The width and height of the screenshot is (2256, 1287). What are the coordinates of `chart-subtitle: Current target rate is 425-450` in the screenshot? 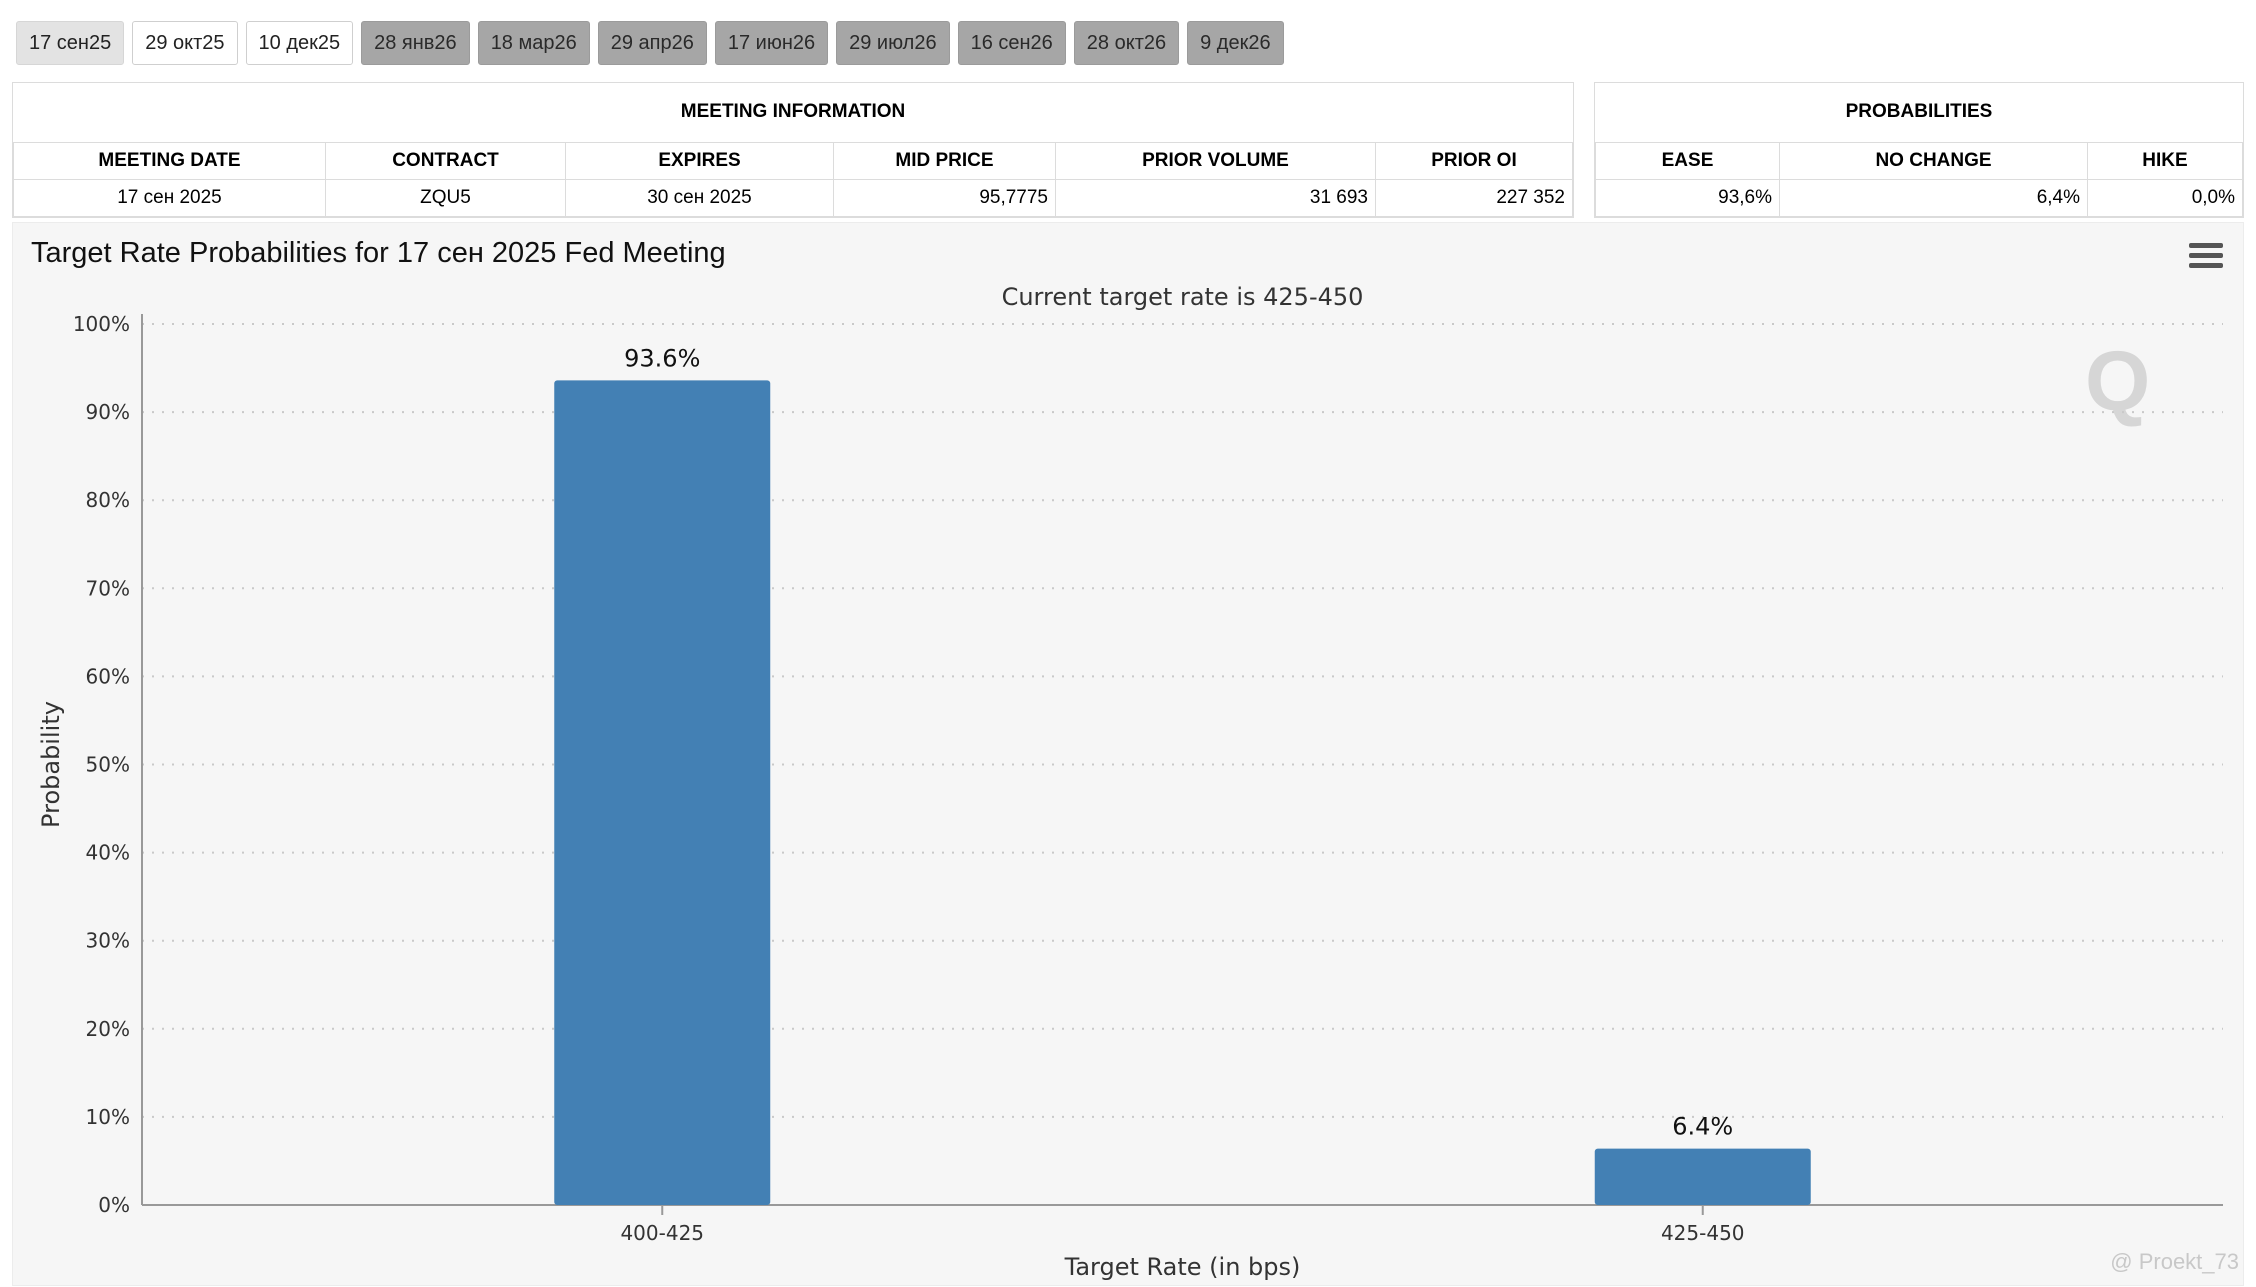 It's located at (1183, 297).